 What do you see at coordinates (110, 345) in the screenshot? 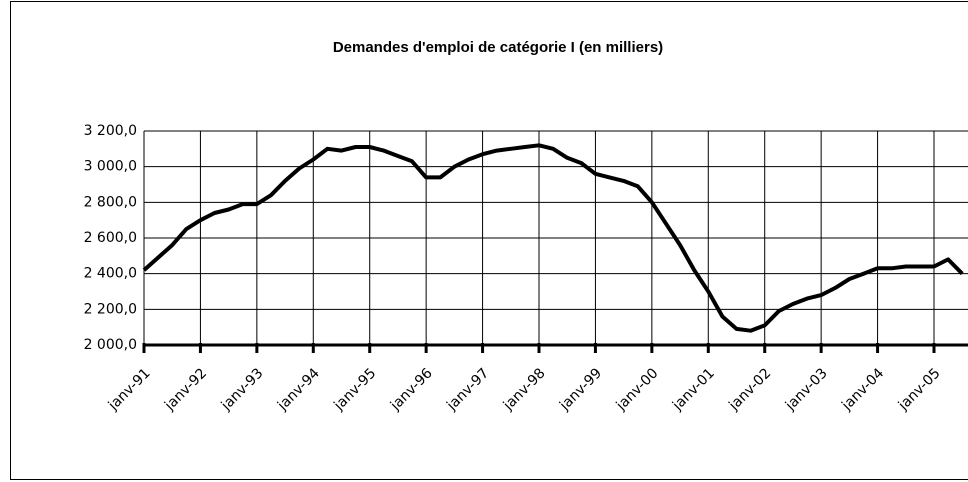
I see `y-tick-label: 2 000,0` at bounding box center [110, 345].